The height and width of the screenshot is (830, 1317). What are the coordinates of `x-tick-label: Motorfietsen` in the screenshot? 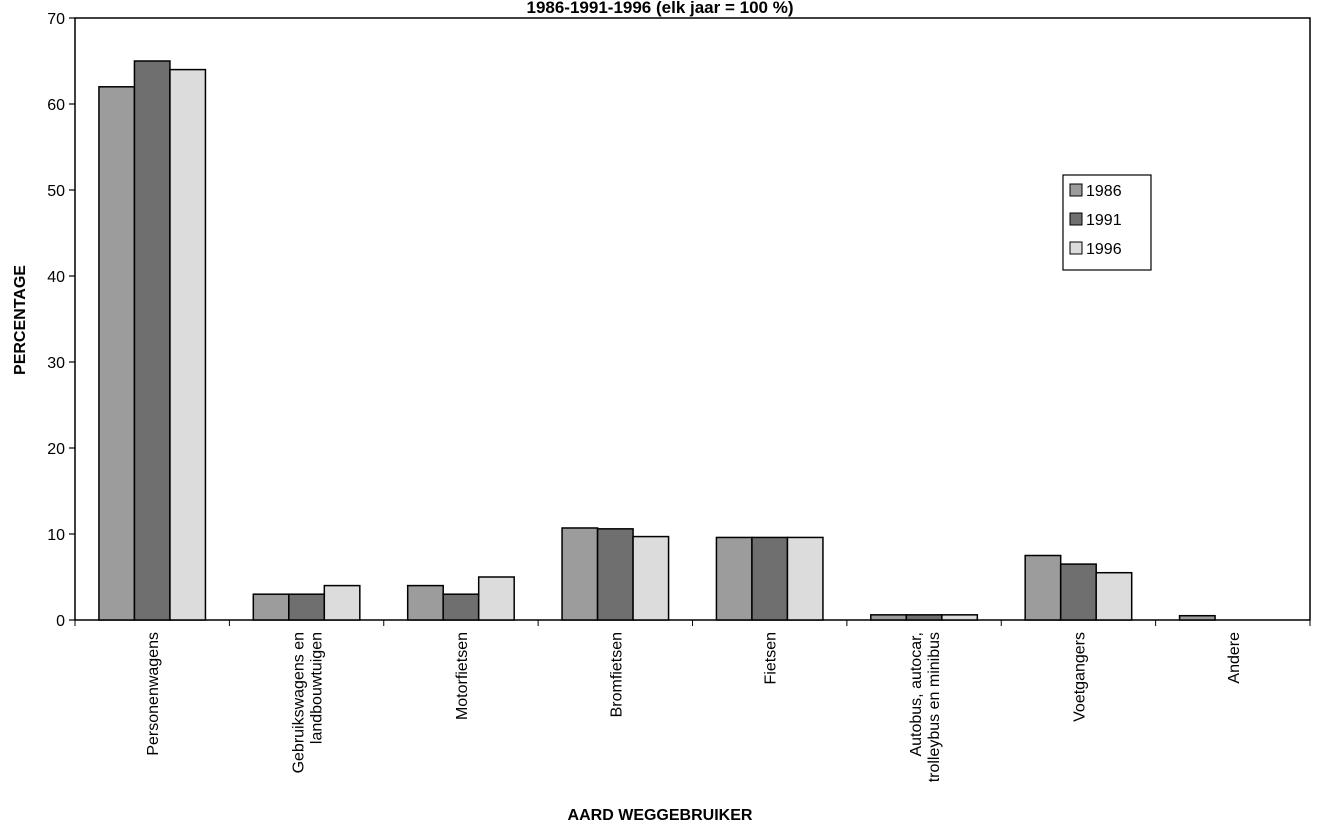 It's located at (462, 676).